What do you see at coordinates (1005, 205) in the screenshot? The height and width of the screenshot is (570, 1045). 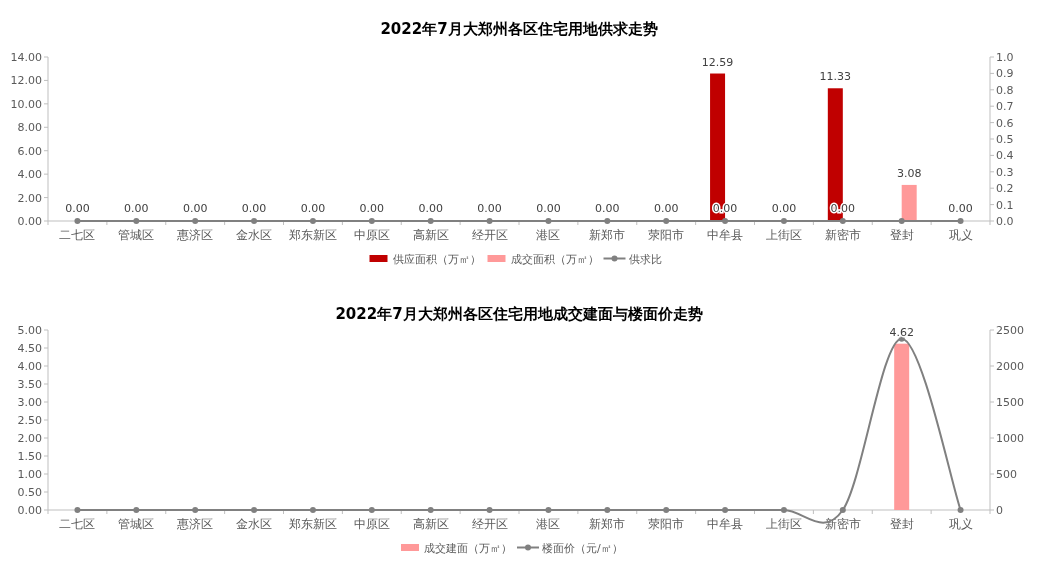 I see `y2-tick-label: 0.1` at bounding box center [1005, 205].